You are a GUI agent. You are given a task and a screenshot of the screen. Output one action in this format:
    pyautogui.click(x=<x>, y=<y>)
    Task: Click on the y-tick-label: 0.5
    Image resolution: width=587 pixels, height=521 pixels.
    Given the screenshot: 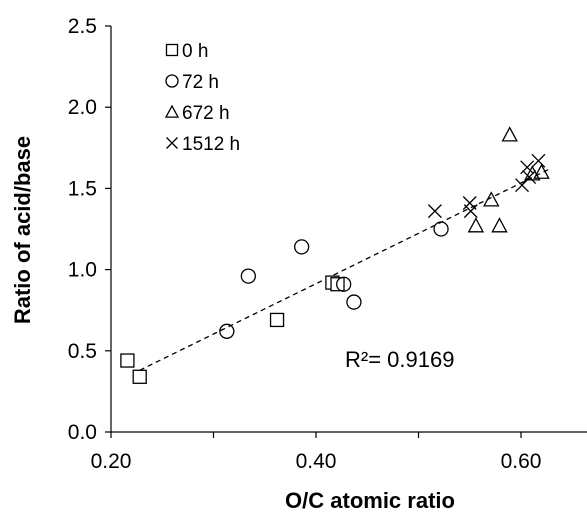 What is the action you would take?
    pyautogui.click(x=82, y=351)
    